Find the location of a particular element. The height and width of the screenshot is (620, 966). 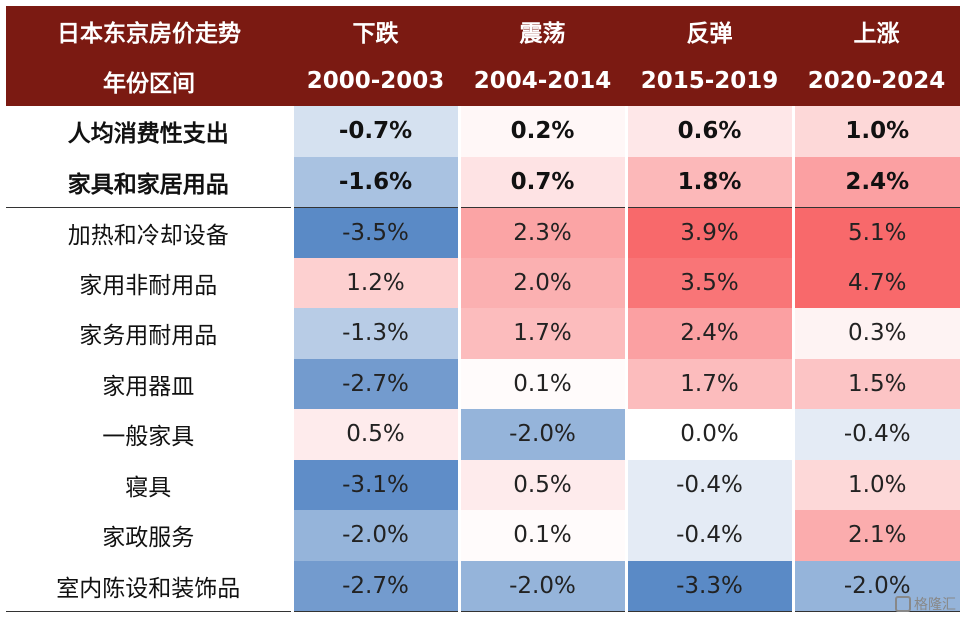

header-year-label: 年份区间 is located at coordinates (149, 81).